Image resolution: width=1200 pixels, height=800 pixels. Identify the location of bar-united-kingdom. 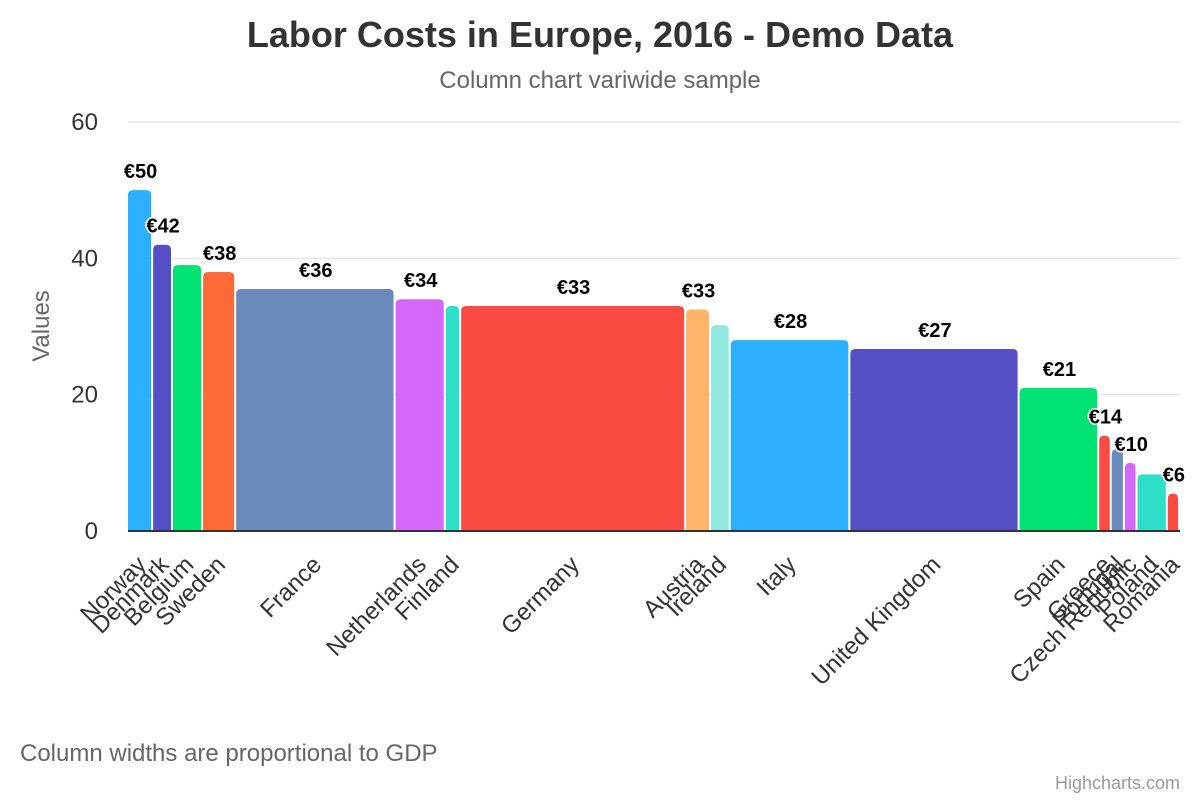
(934, 439).